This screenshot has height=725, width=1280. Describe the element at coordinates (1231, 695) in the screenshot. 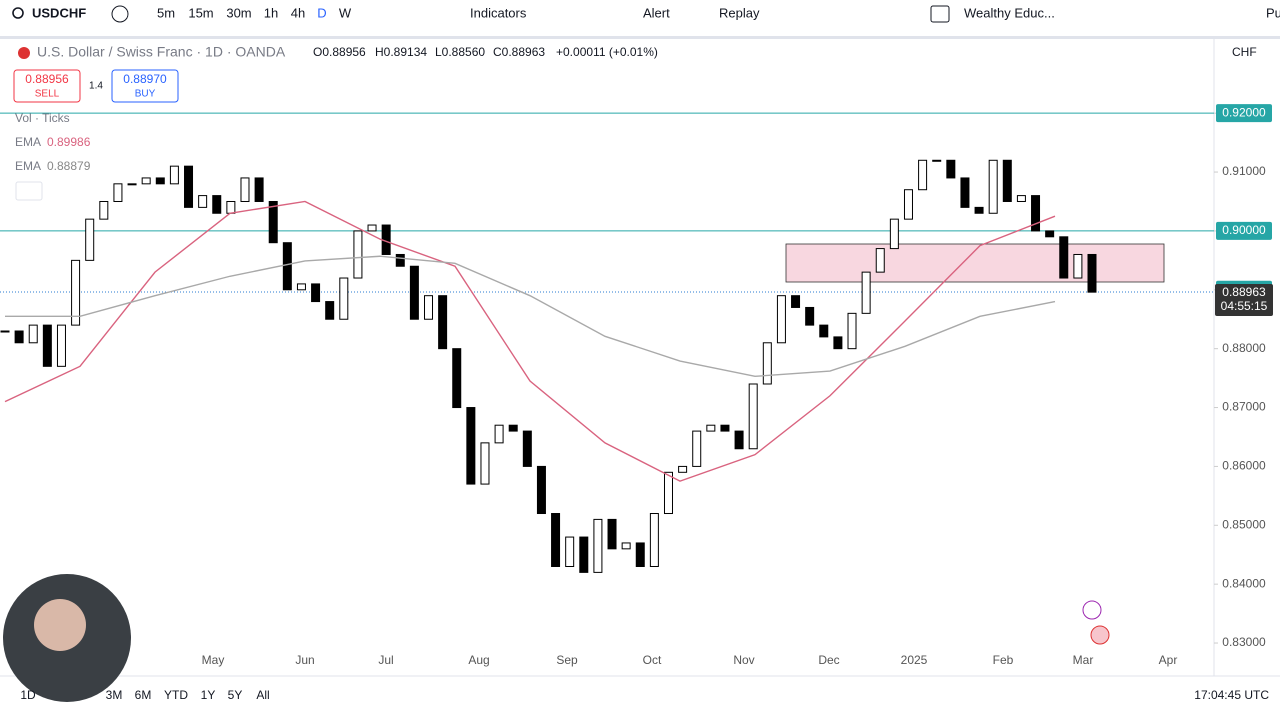

I see `clock: 17:04:45 UTC` at that location.